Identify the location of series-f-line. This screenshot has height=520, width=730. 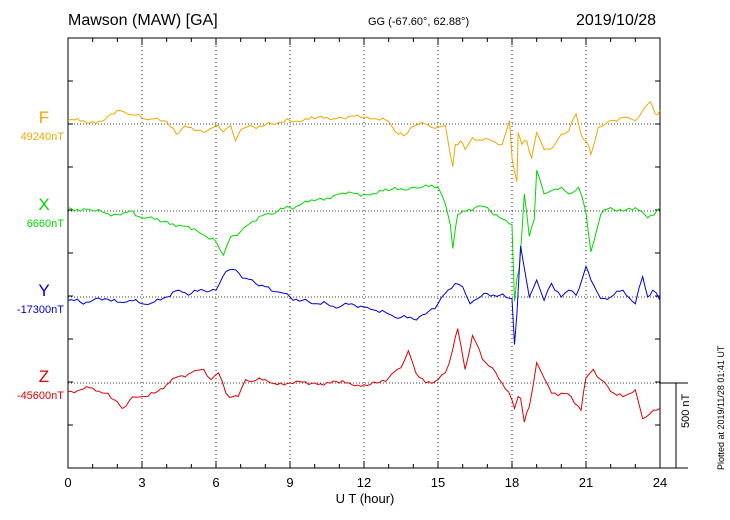
(364, 141).